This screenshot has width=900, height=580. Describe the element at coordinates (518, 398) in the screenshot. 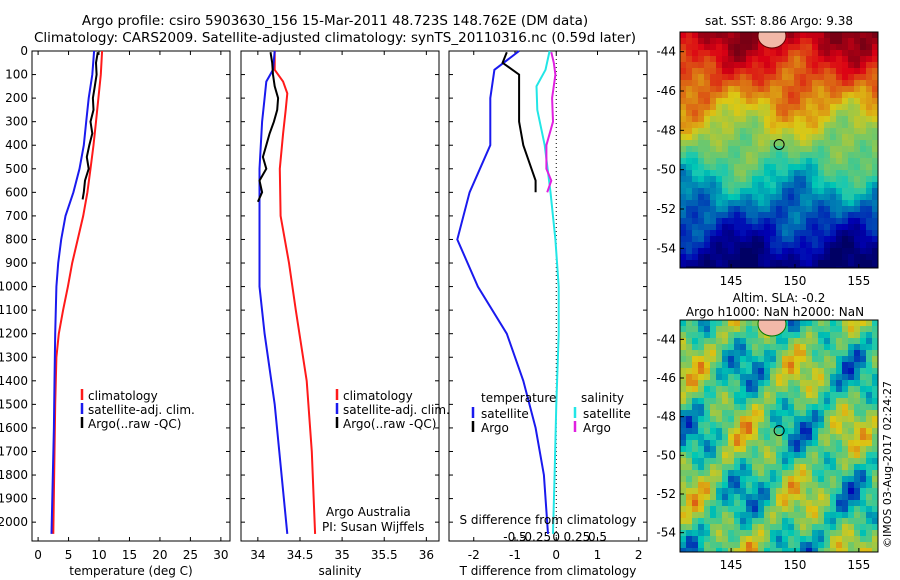

I see `legend-heading-temperature: temperature` at that location.